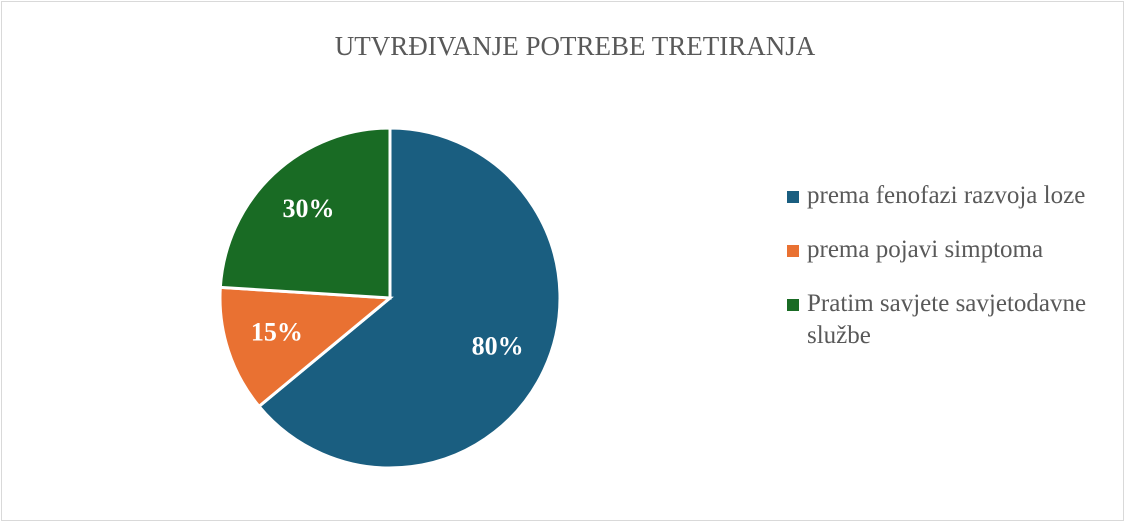 Image resolution: width=1125 pixels, height=522 pixels. I want to click on legend-item: prema pojavi simptoma, so click(950, 250).